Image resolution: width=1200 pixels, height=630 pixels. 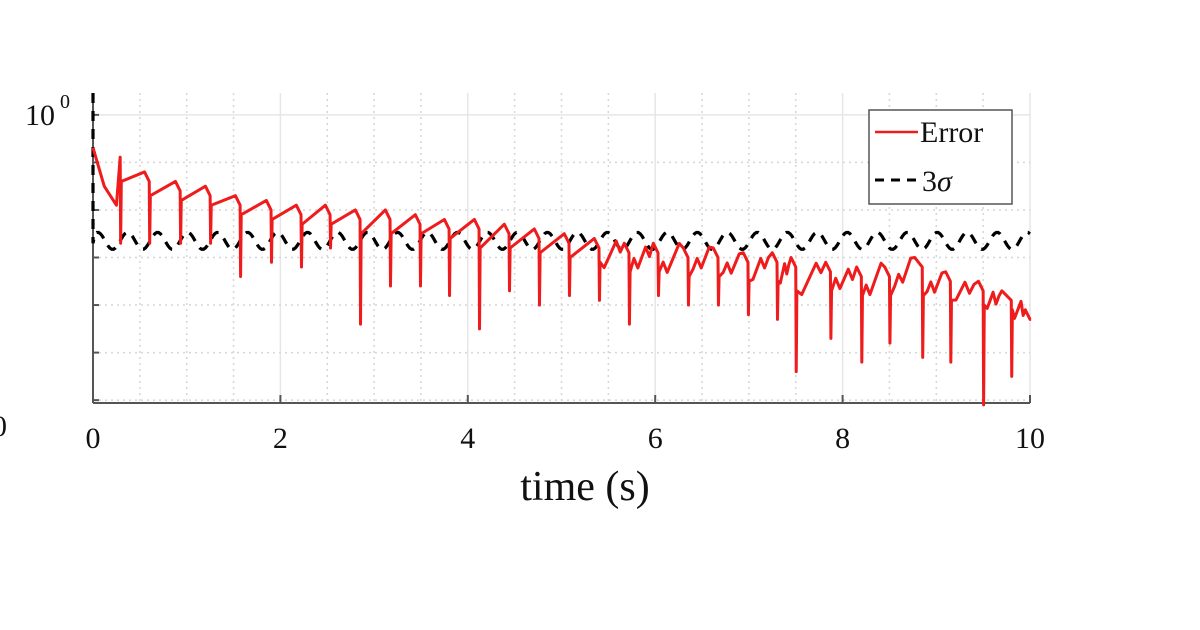 I want to click on x-tick-label: 0, so click(x=93, y=438).